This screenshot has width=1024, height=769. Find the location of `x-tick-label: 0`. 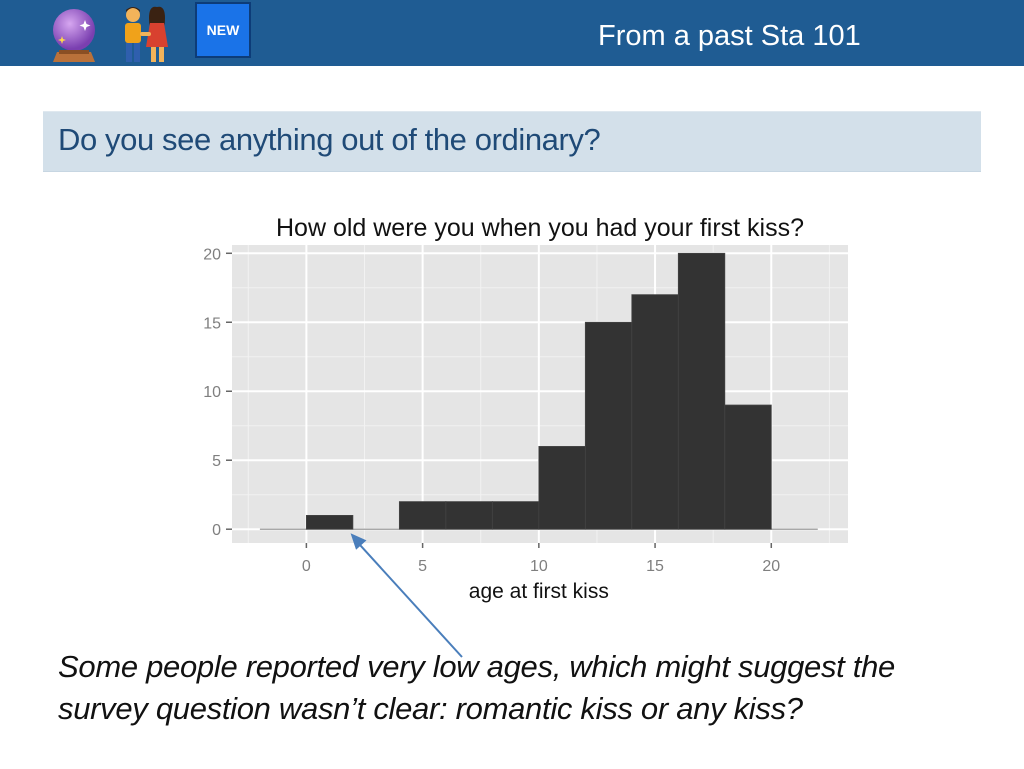

x-tick-label: 0 is located at coordinates (306, 566).